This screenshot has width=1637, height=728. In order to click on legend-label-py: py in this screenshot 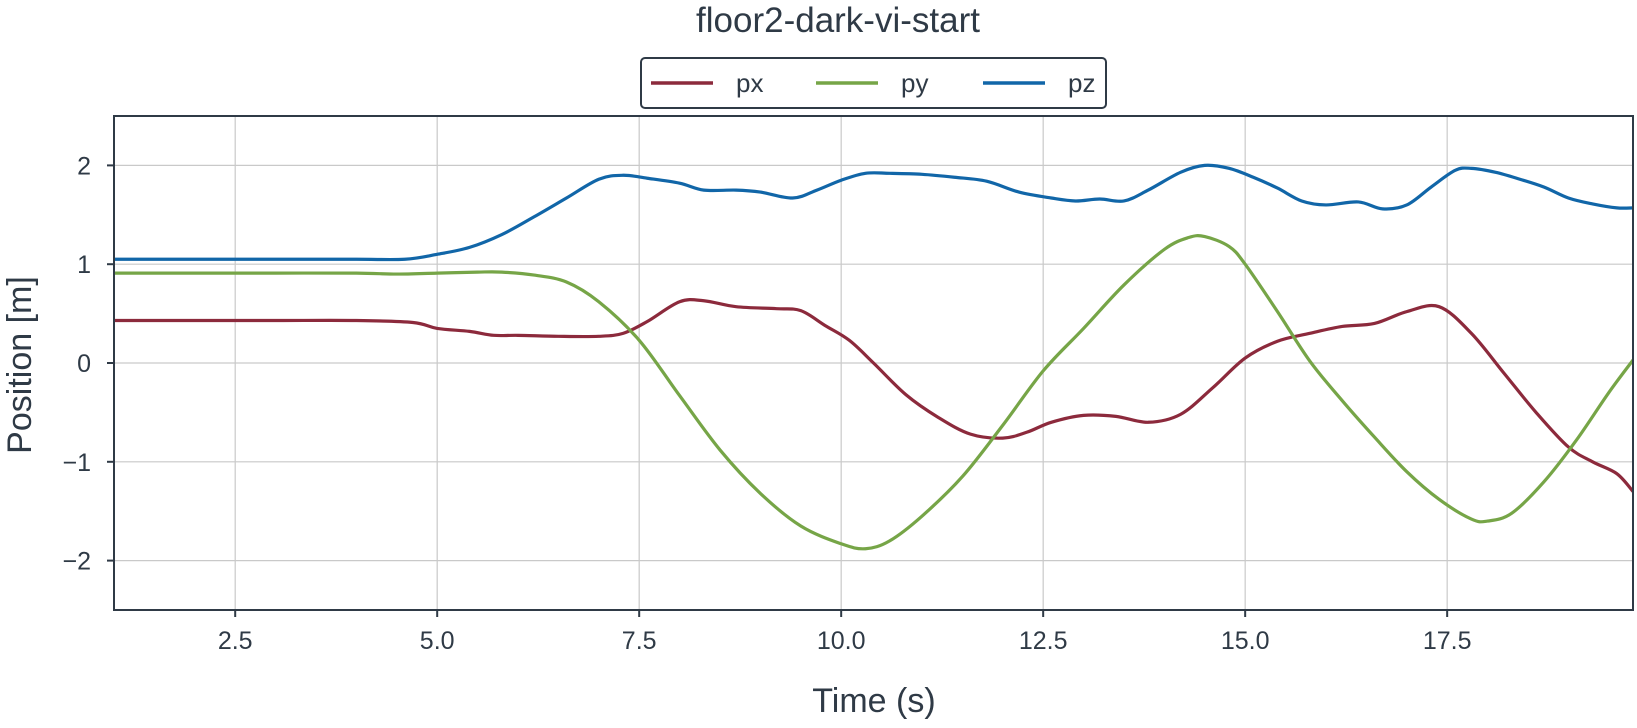, I will do `click(914, 83)`.